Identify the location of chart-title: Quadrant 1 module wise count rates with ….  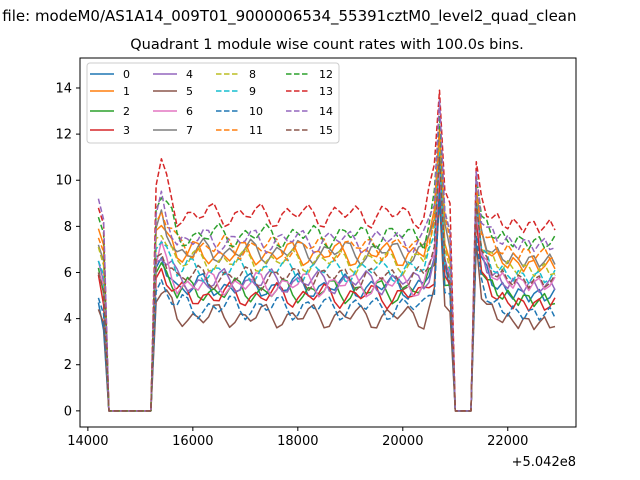
(327, 45).